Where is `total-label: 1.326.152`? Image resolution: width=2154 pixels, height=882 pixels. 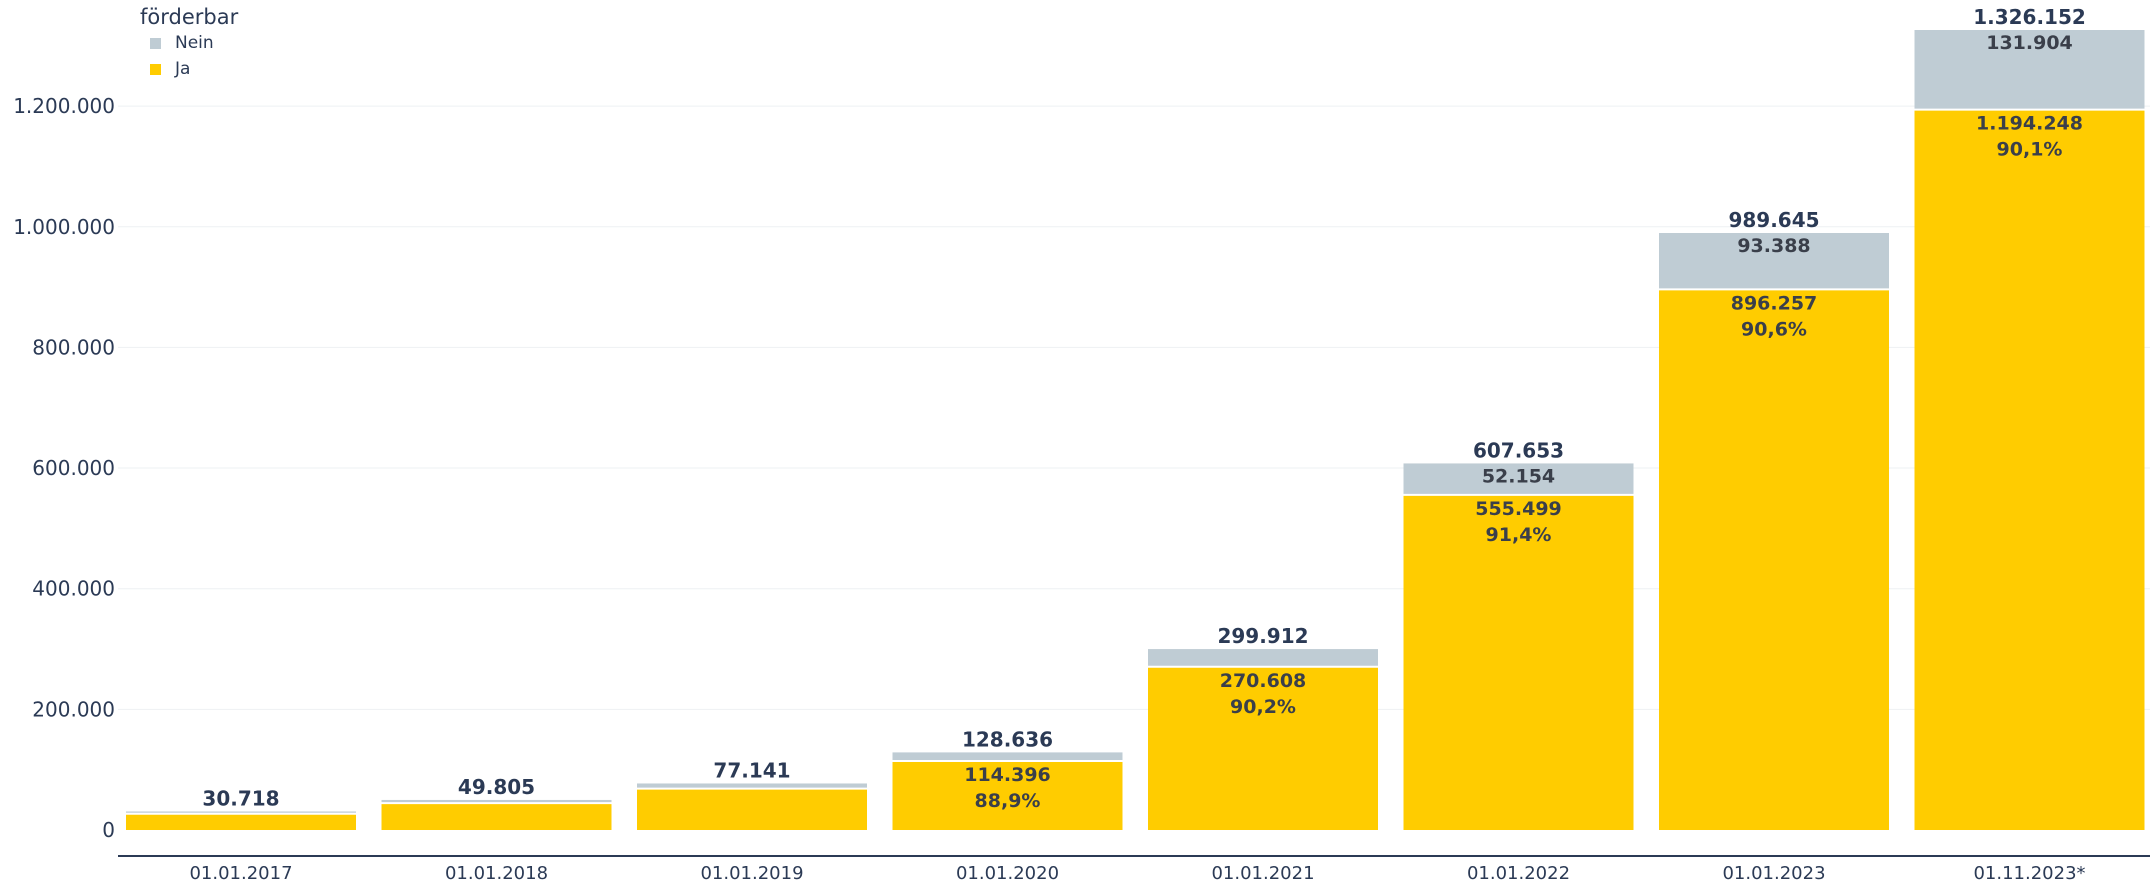 total-label: 1.326.152 is located at coordinates (2029, 17).